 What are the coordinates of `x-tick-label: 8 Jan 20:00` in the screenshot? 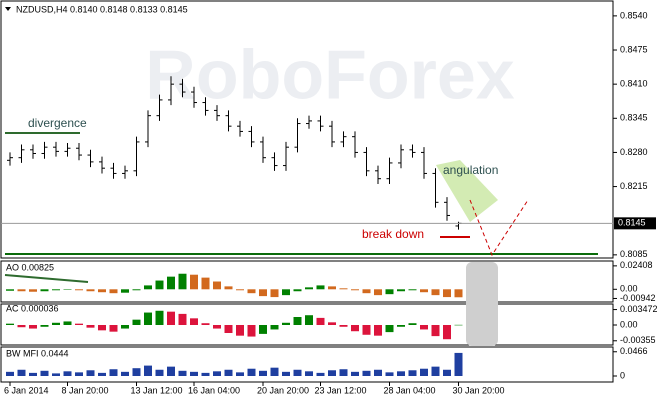 It's located at (85, 390).